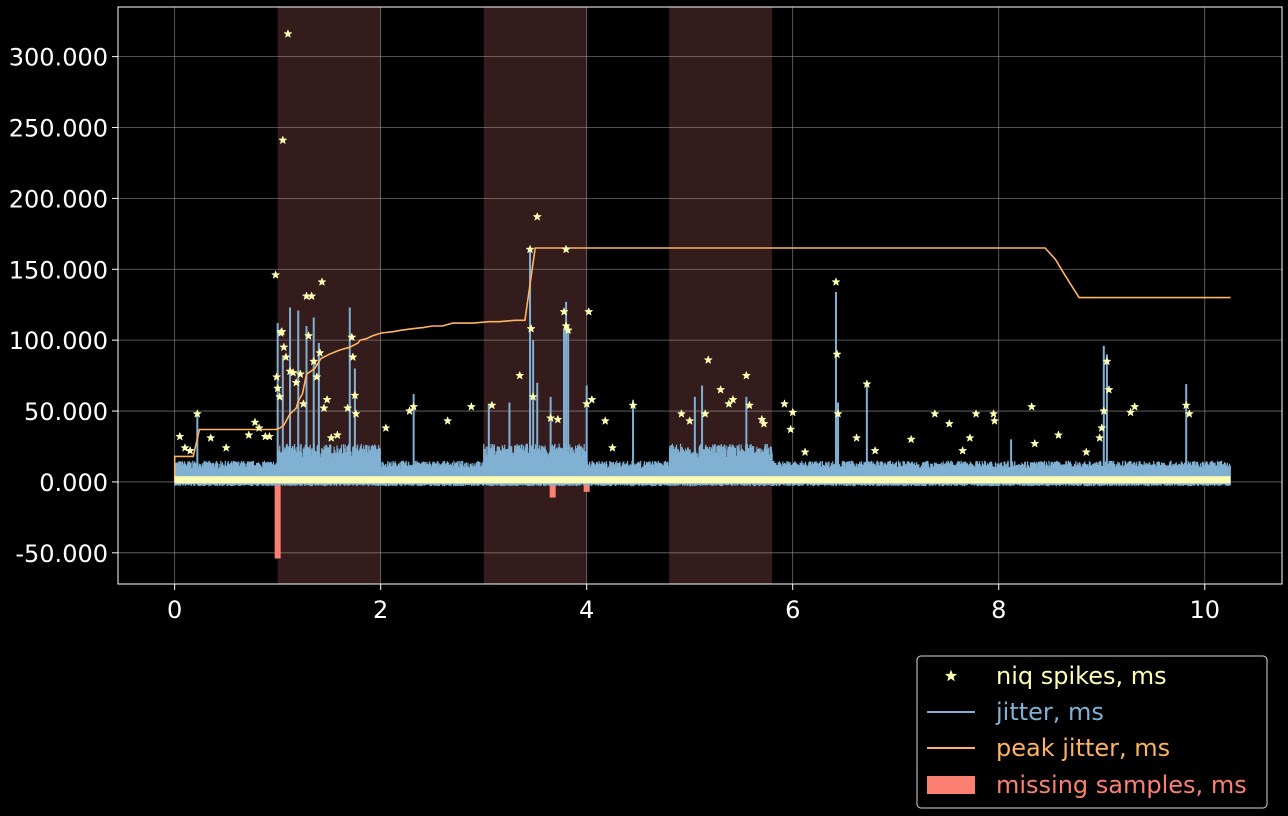  What do you see at coordinates (998, 610) in the screenshot?
I see `x-tick-label: 8` at bounding box center [998, 610].